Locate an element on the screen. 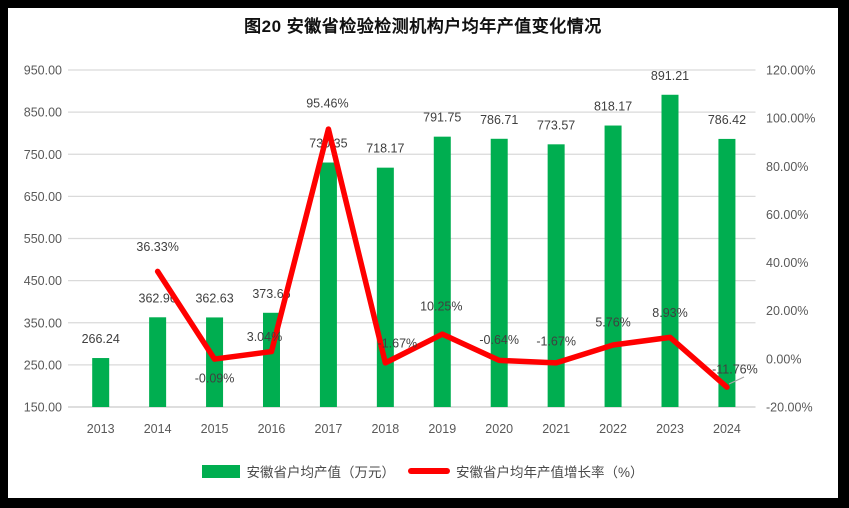  bar-value-label: 791.75 is located at coordinates (442, 118).